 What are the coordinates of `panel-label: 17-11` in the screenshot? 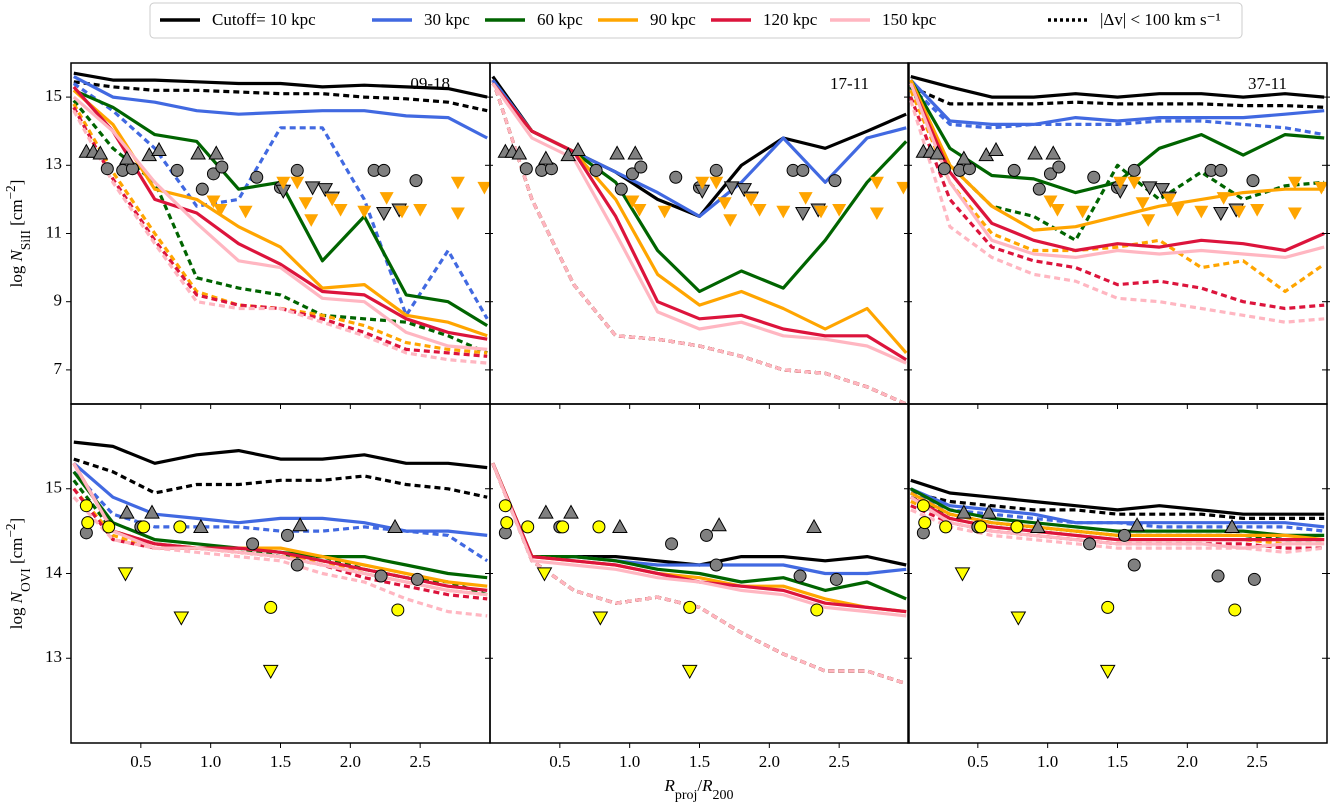 It's located at (849, 83).